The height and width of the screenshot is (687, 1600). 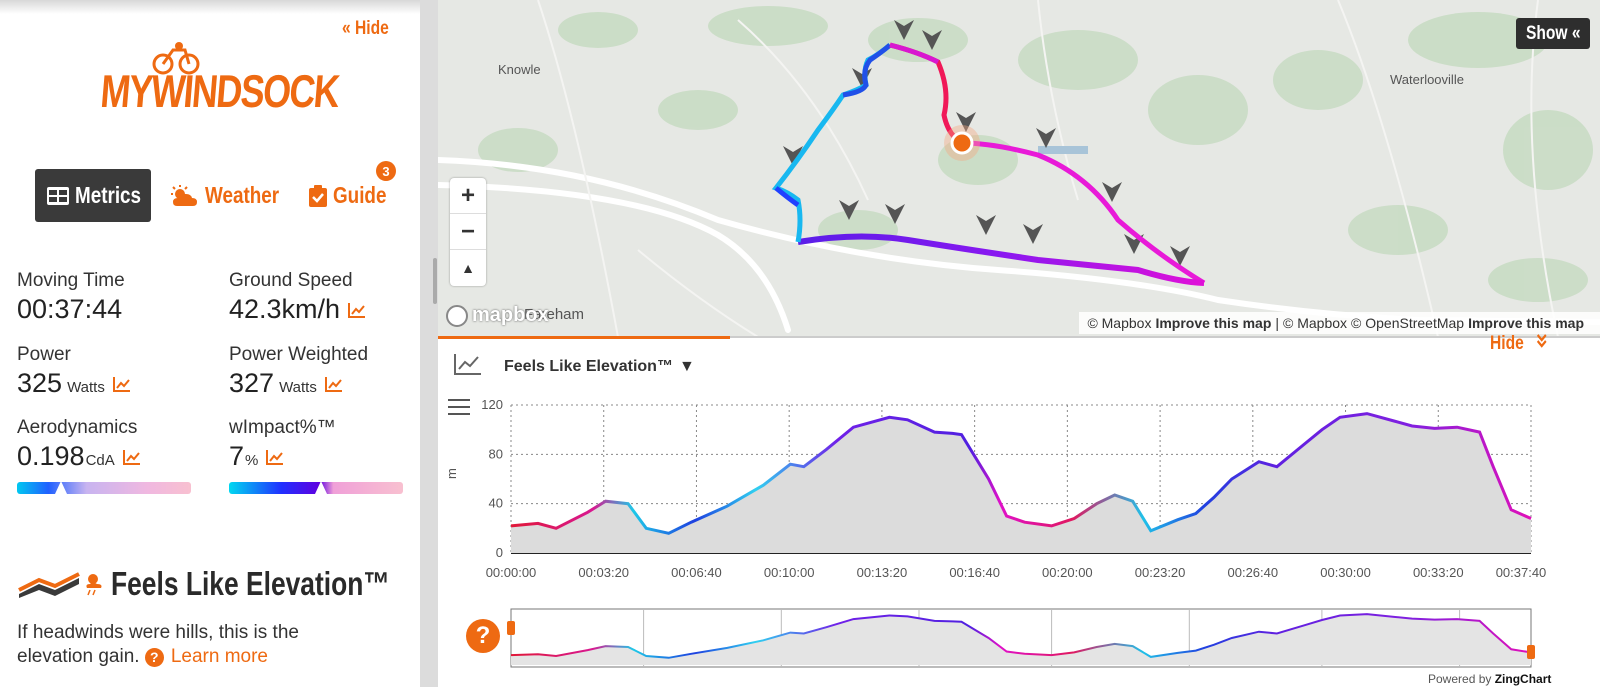 What do you see at coordinates (1489, 679) in the screenshot?
I see `powered-by: Powered by ZingChart` at bounding box center [1489, 679].